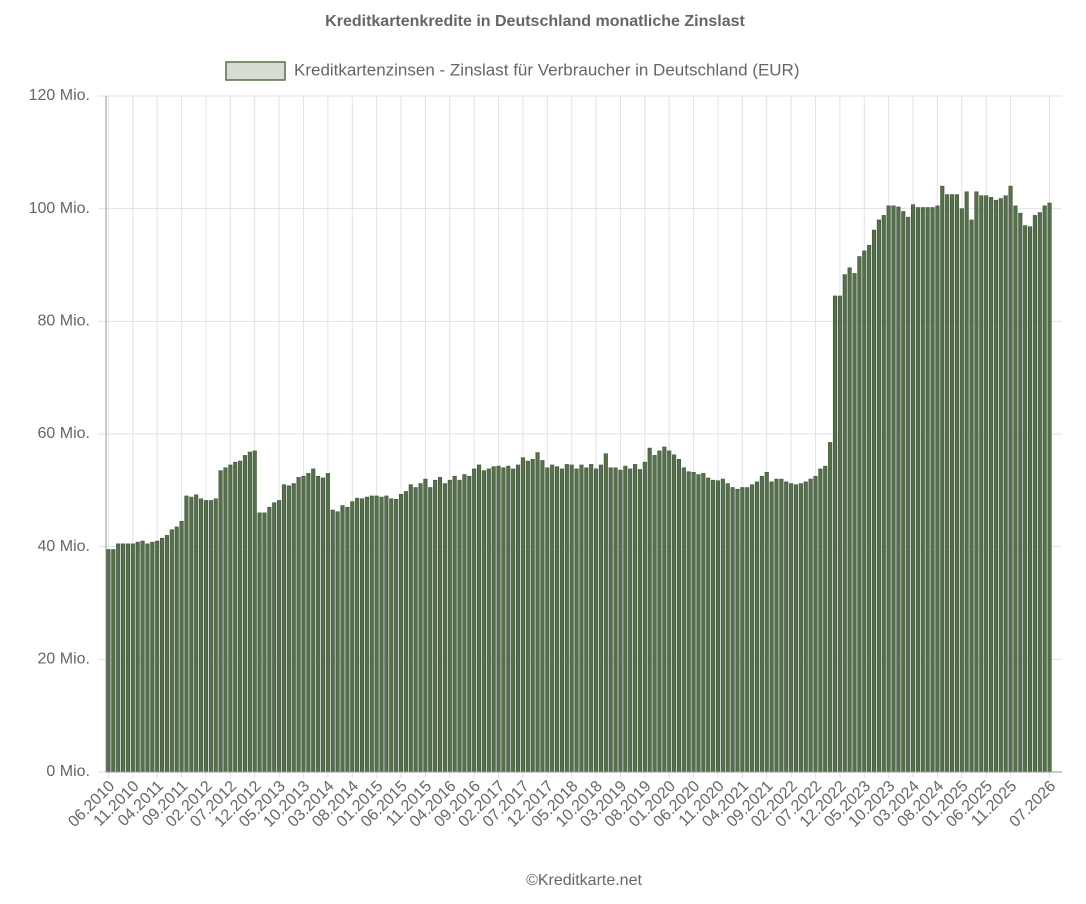 The width and height of the screenshot is (1086, 904). Describe the element at coordinates (584, 880) in the screenshot. I see `source: ©Kreditkarte.net` at that location.